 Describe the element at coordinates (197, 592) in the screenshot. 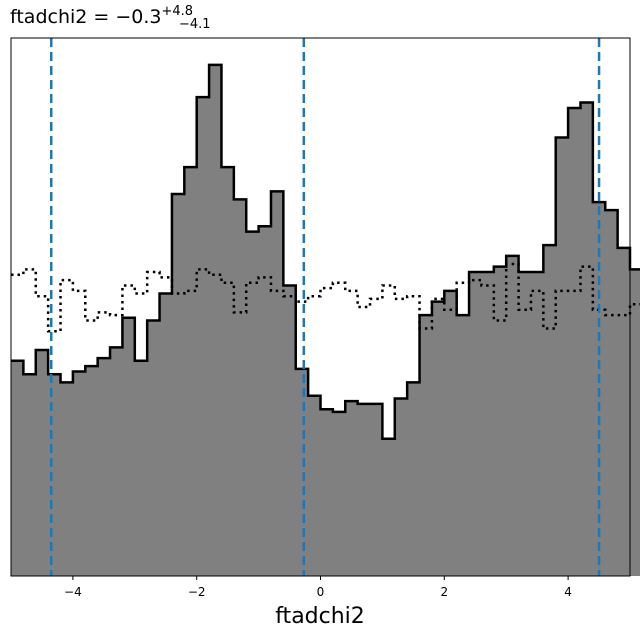

I see `x-tick-label: −2` at that location.